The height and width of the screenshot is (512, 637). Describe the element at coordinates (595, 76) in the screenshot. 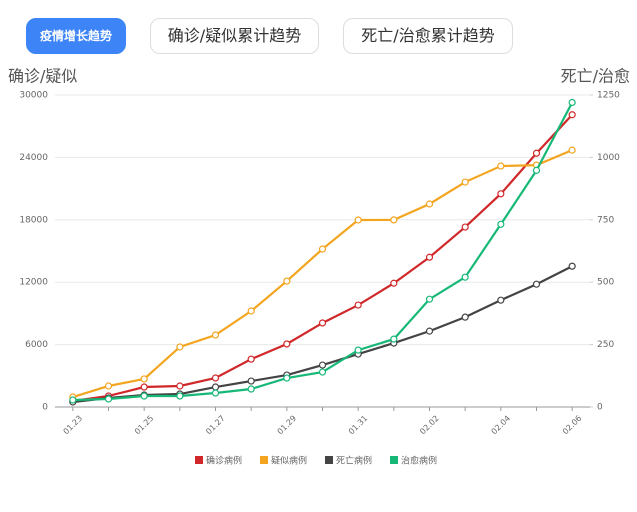

I see `y2-axis-label: 死亡/治愈` at that location.